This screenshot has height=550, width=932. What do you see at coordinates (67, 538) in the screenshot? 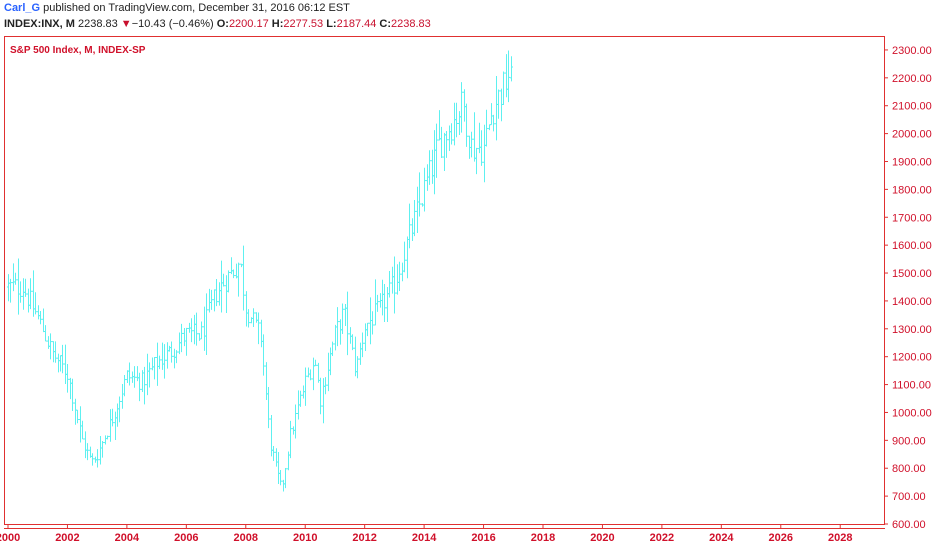
I see `x-tick-label: 2002` at bounding box center [67, 538].